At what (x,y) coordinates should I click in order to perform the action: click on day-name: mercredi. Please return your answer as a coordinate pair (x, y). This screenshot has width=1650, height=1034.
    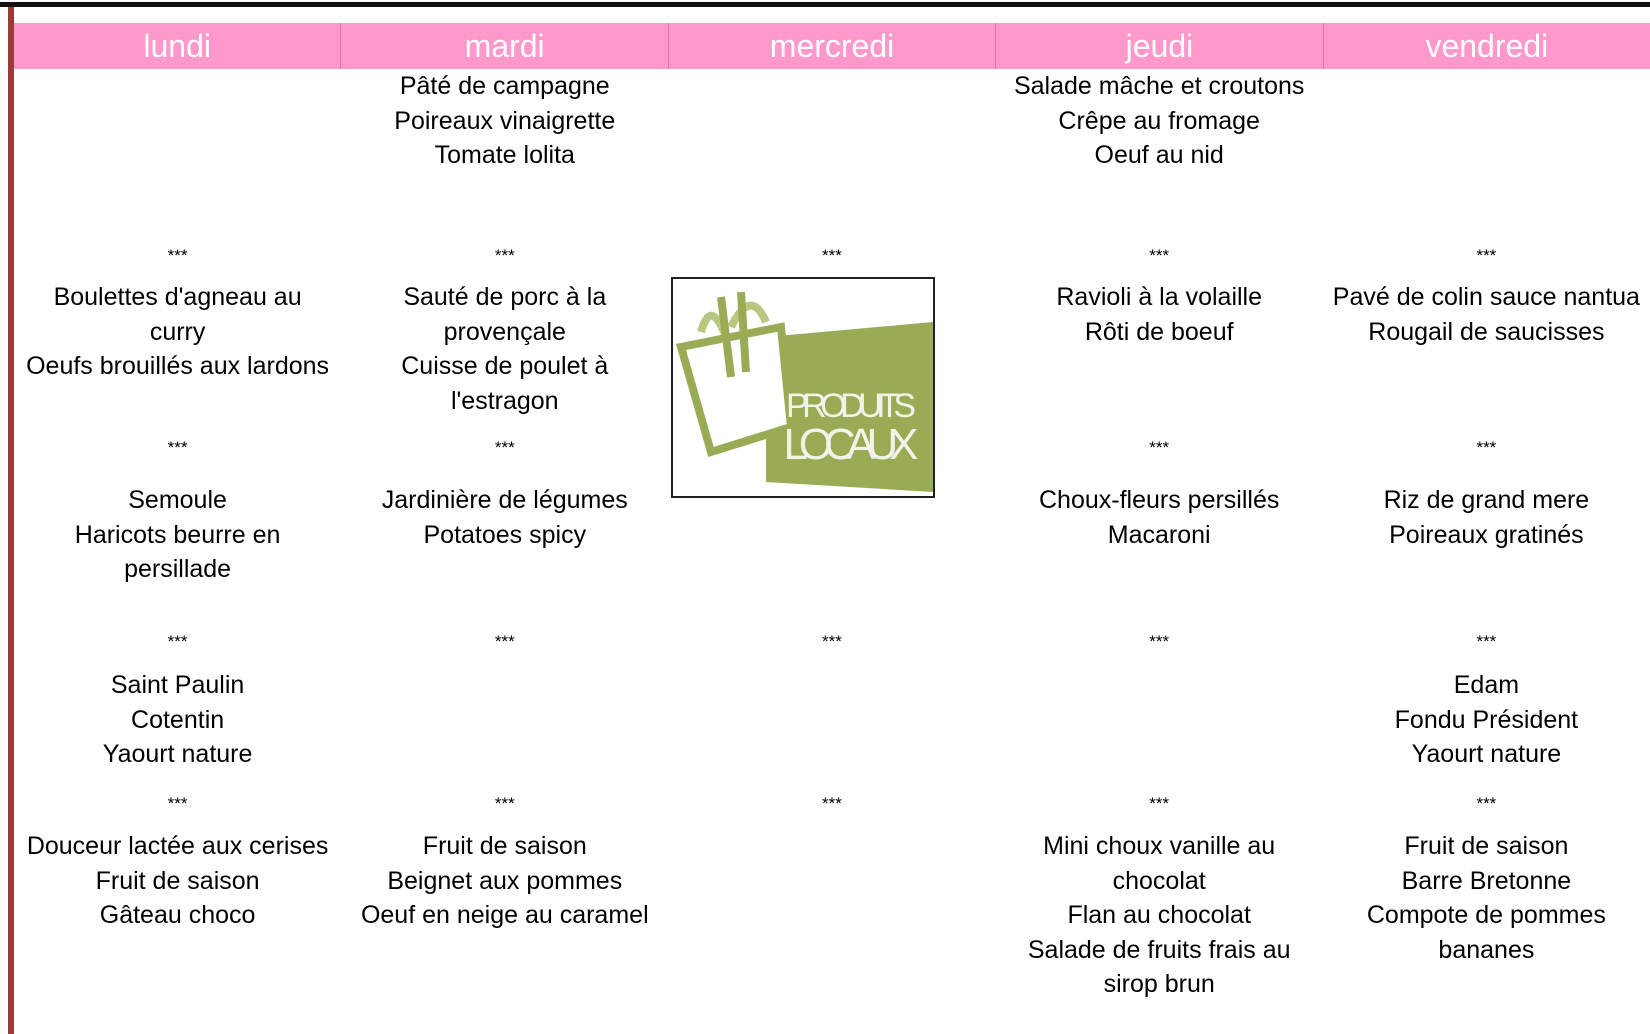
    Looking at the image, I should click on (831, 46).